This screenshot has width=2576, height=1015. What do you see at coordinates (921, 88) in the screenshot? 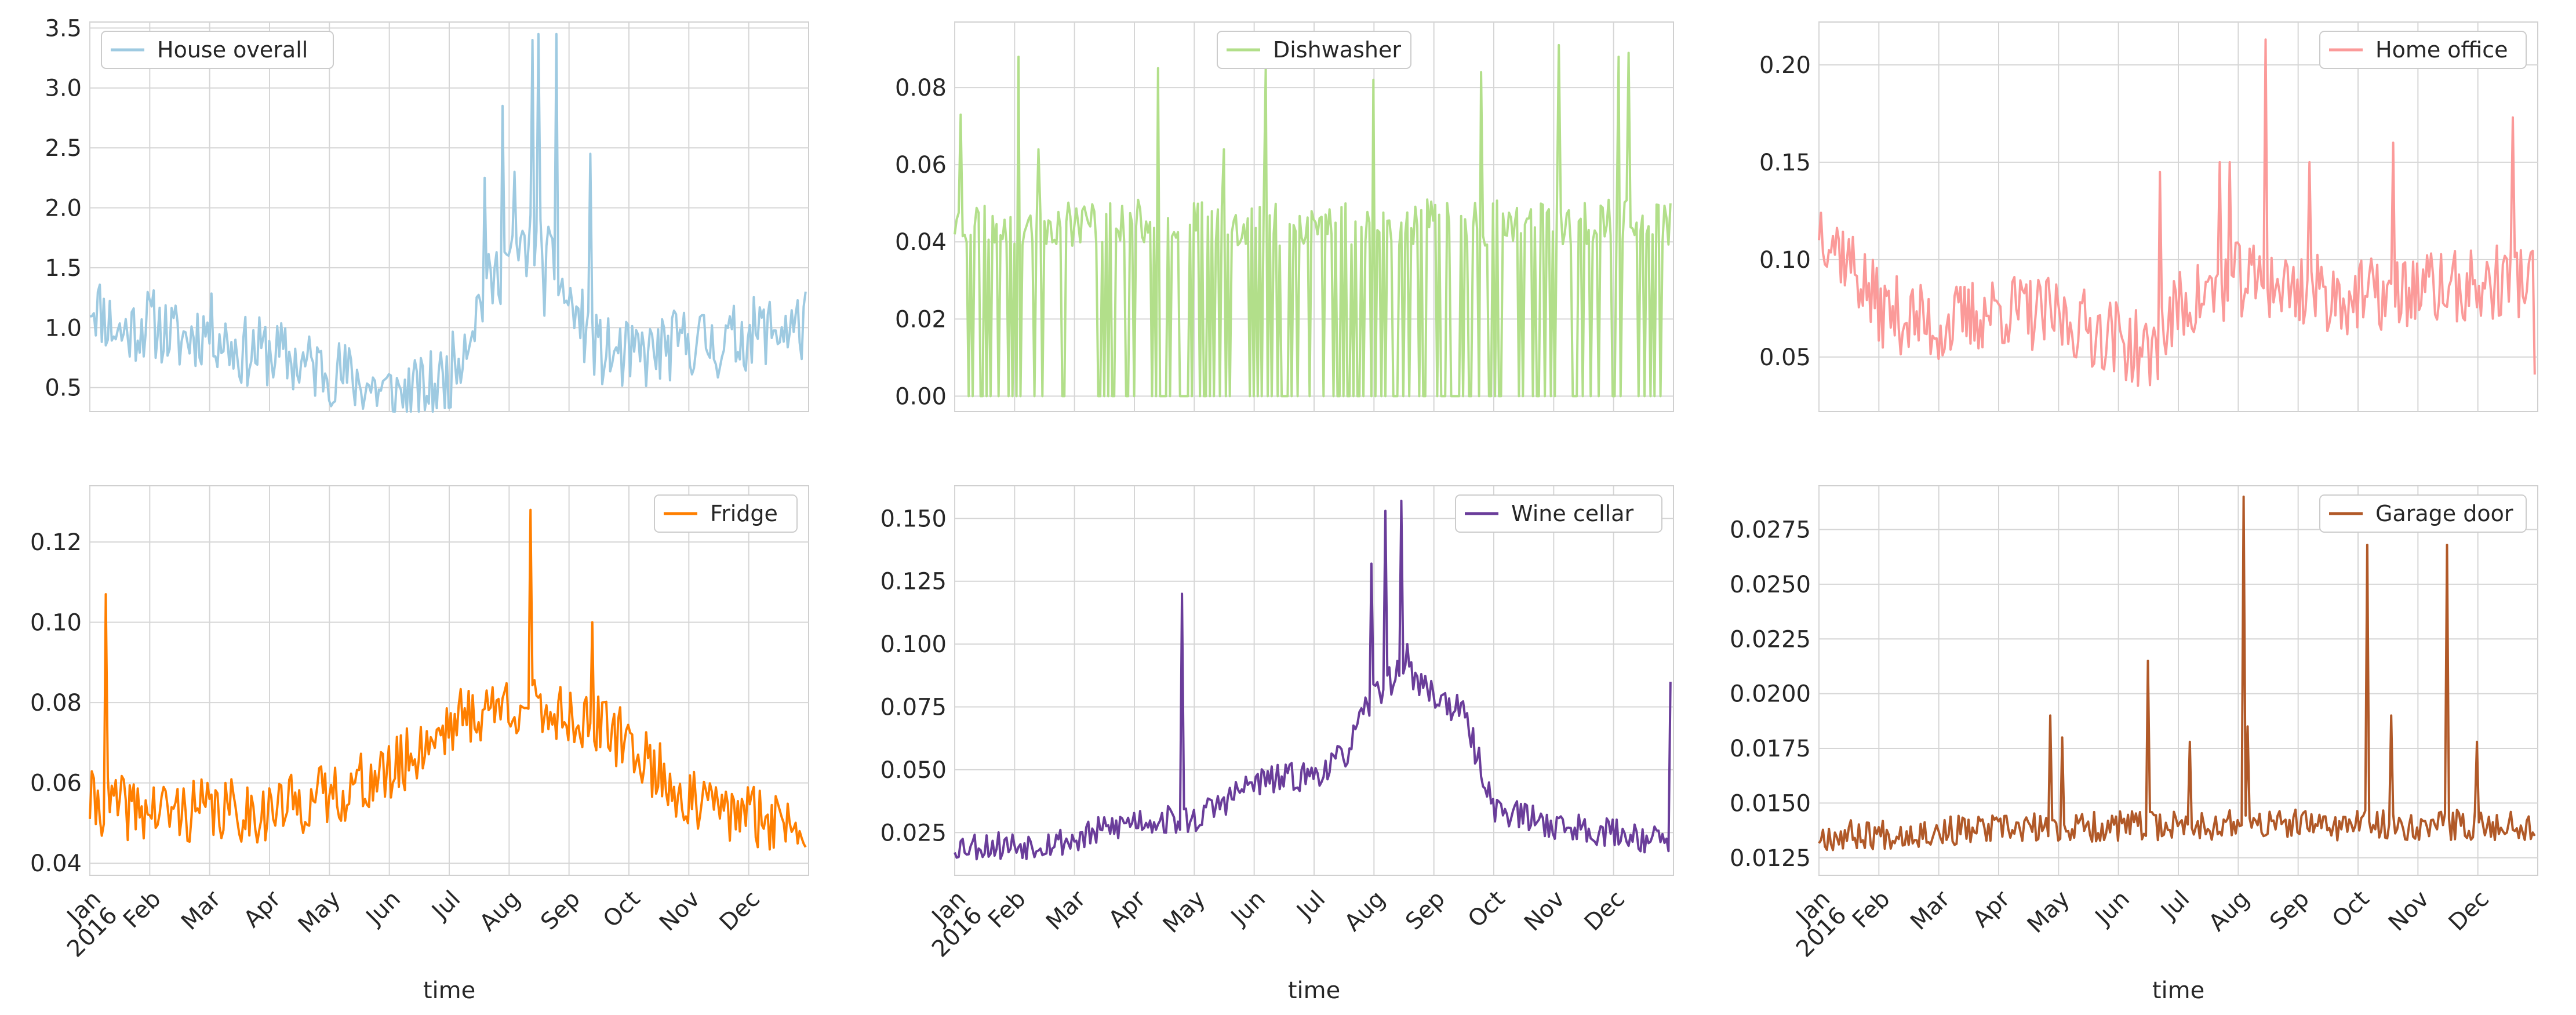
I see `y-tick-label: 0.08` at bounding box center [921, 88].